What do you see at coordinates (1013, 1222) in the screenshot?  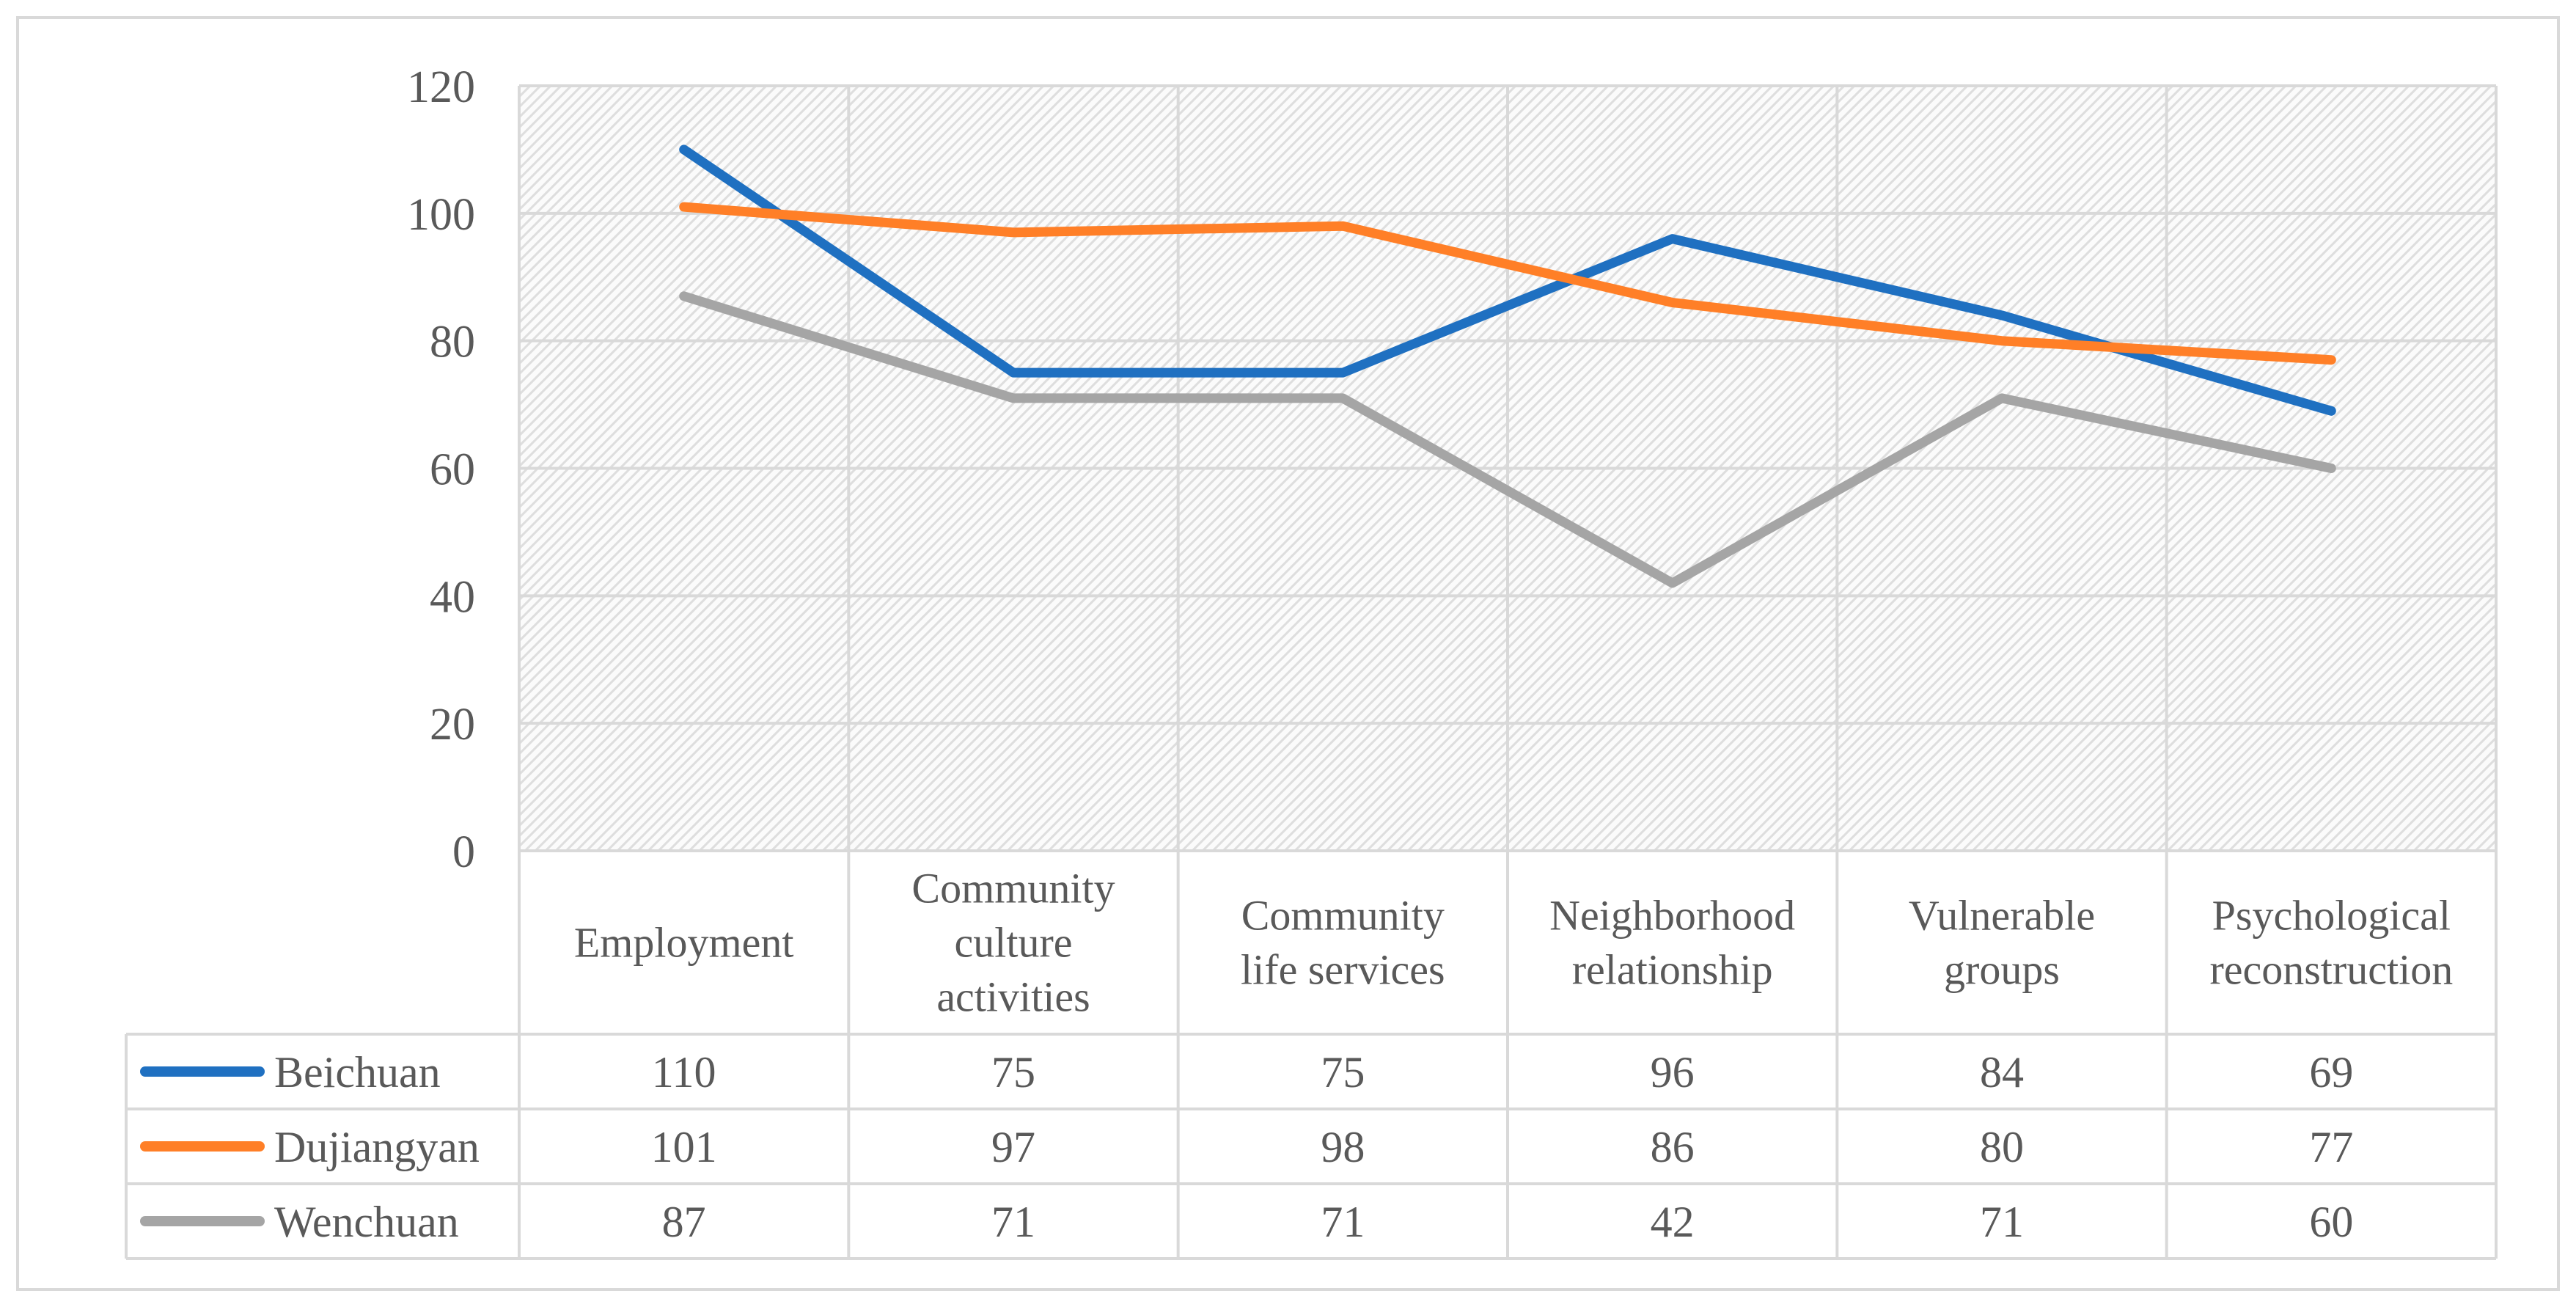 I see `table-value-wenchuan-1: 71` at bounding box center [1013, 1222].